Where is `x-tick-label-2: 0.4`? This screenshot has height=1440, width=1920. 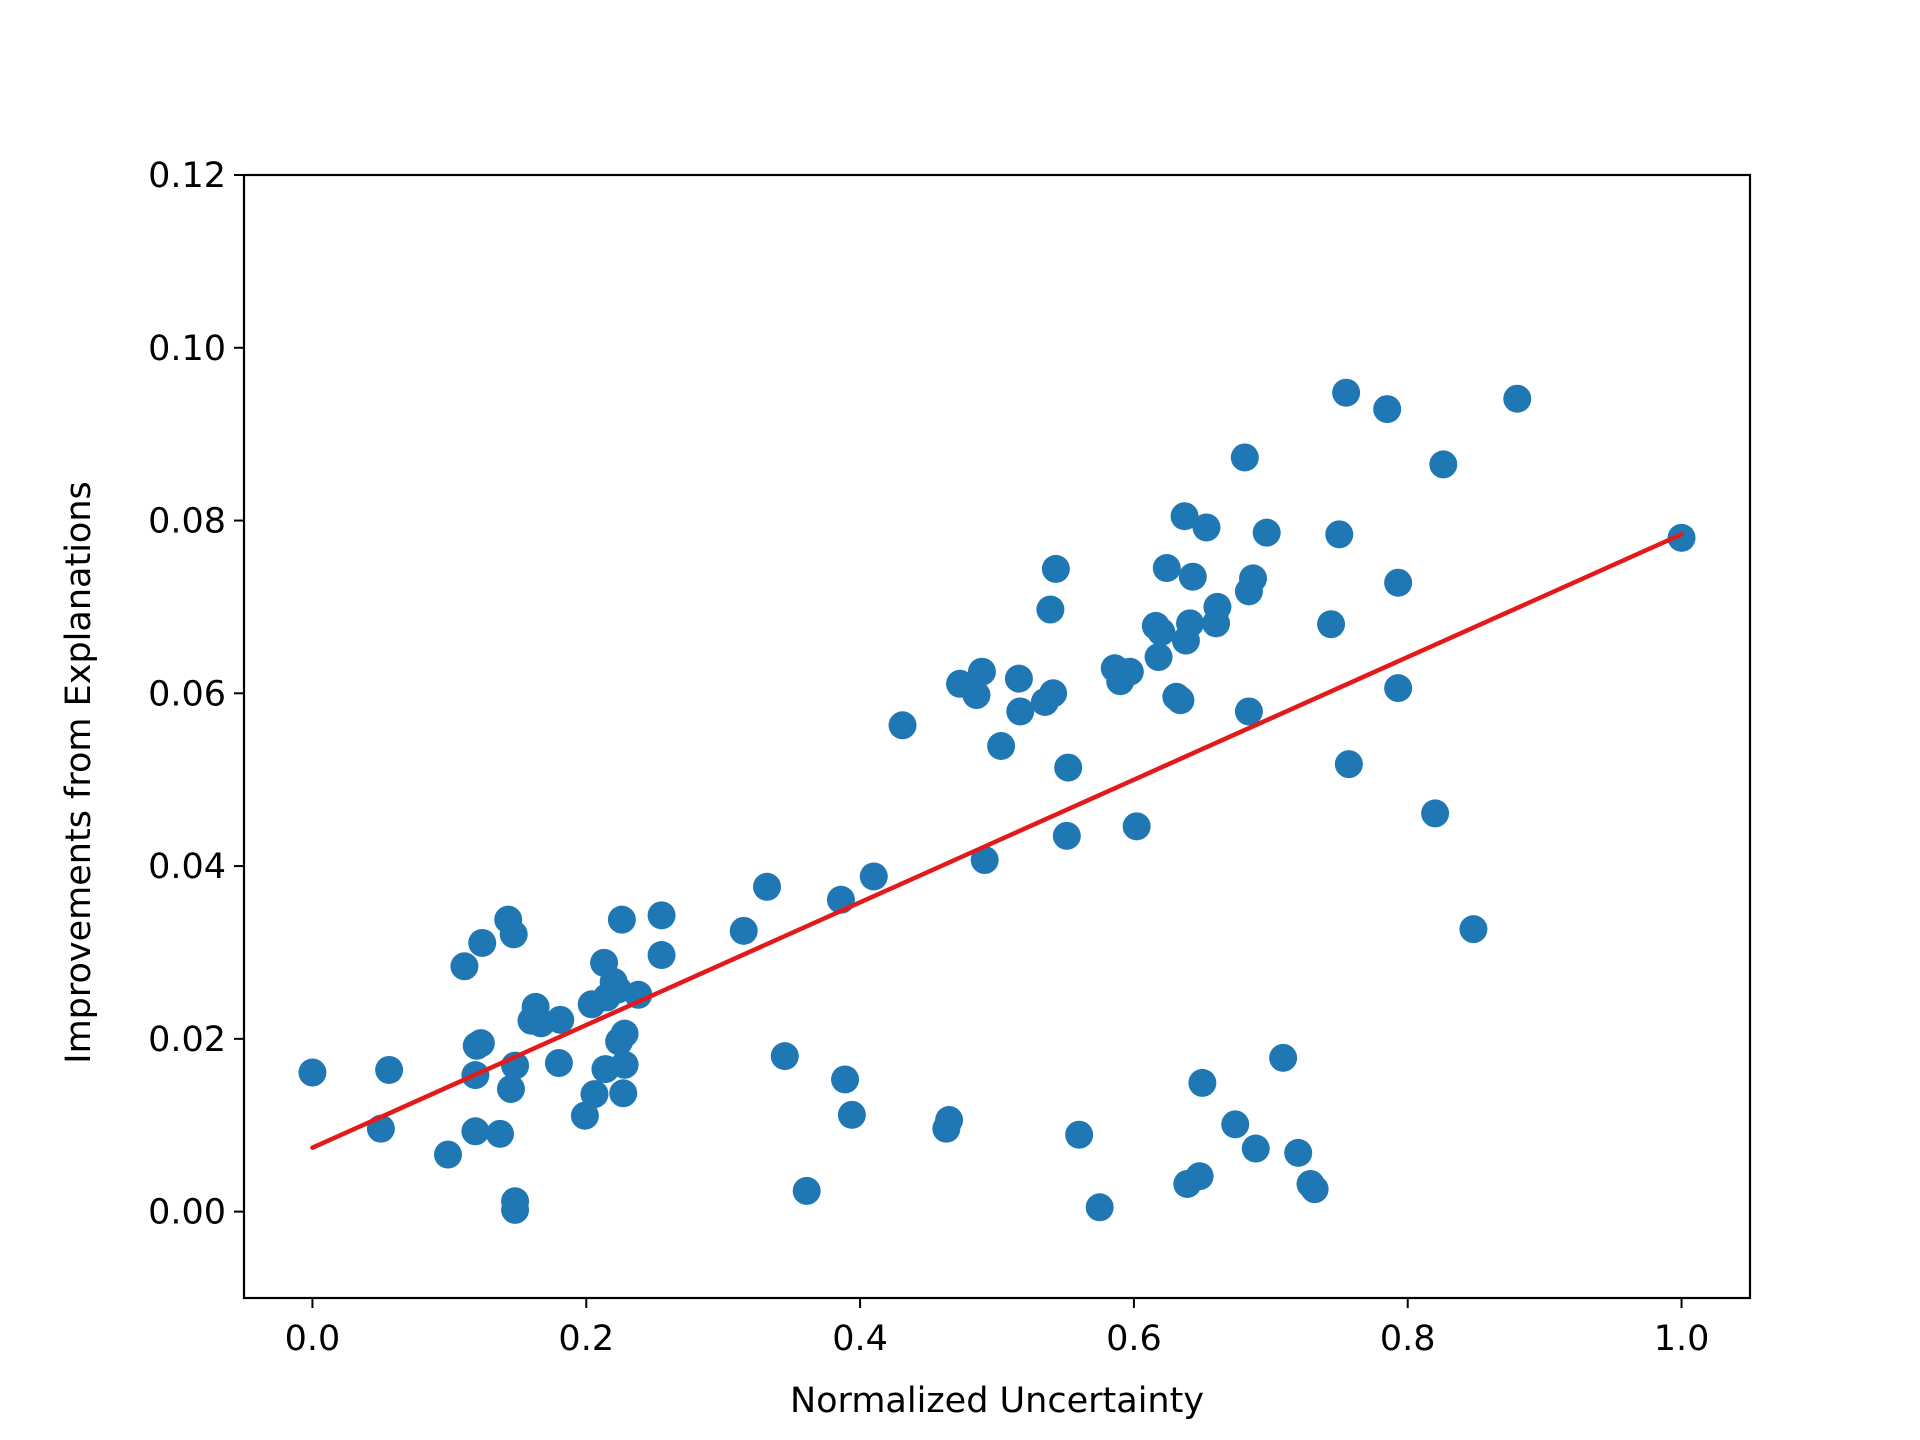
x-tick-label-2: 0.4 is located at coordinates (860, 1339).